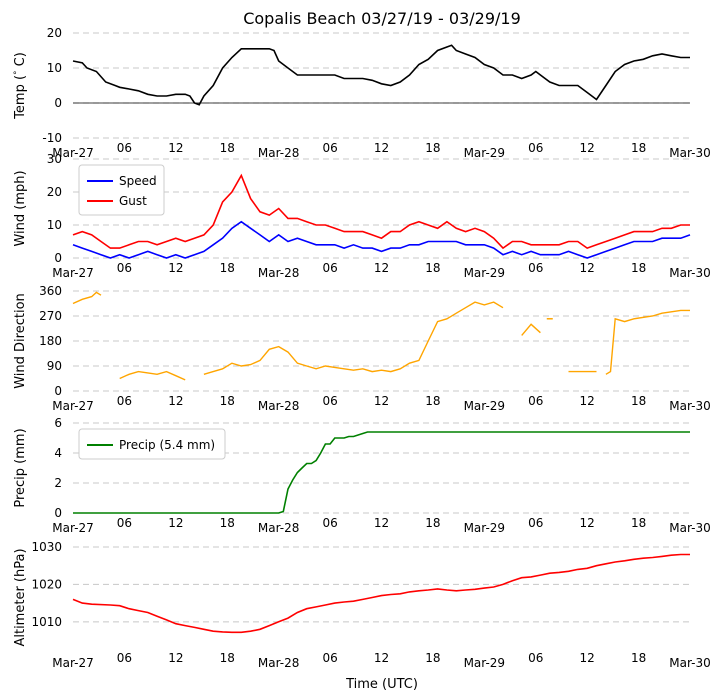 The width and height of the screenshot is (723, 700). What do you see at coordinates (138, 181) in the screenshot?
I see `legend-label: Speed` at bounding box center [138, 181].